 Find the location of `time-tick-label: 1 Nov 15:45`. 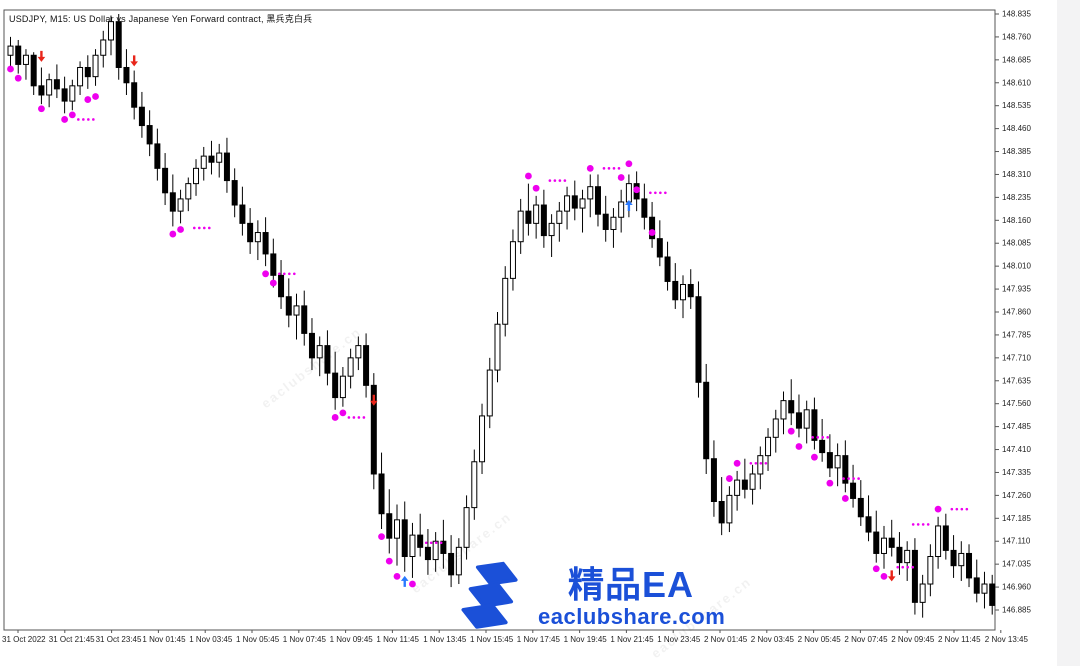

time-tick-label: 1 Nov 15:45 is located at coordinates (492, 639).